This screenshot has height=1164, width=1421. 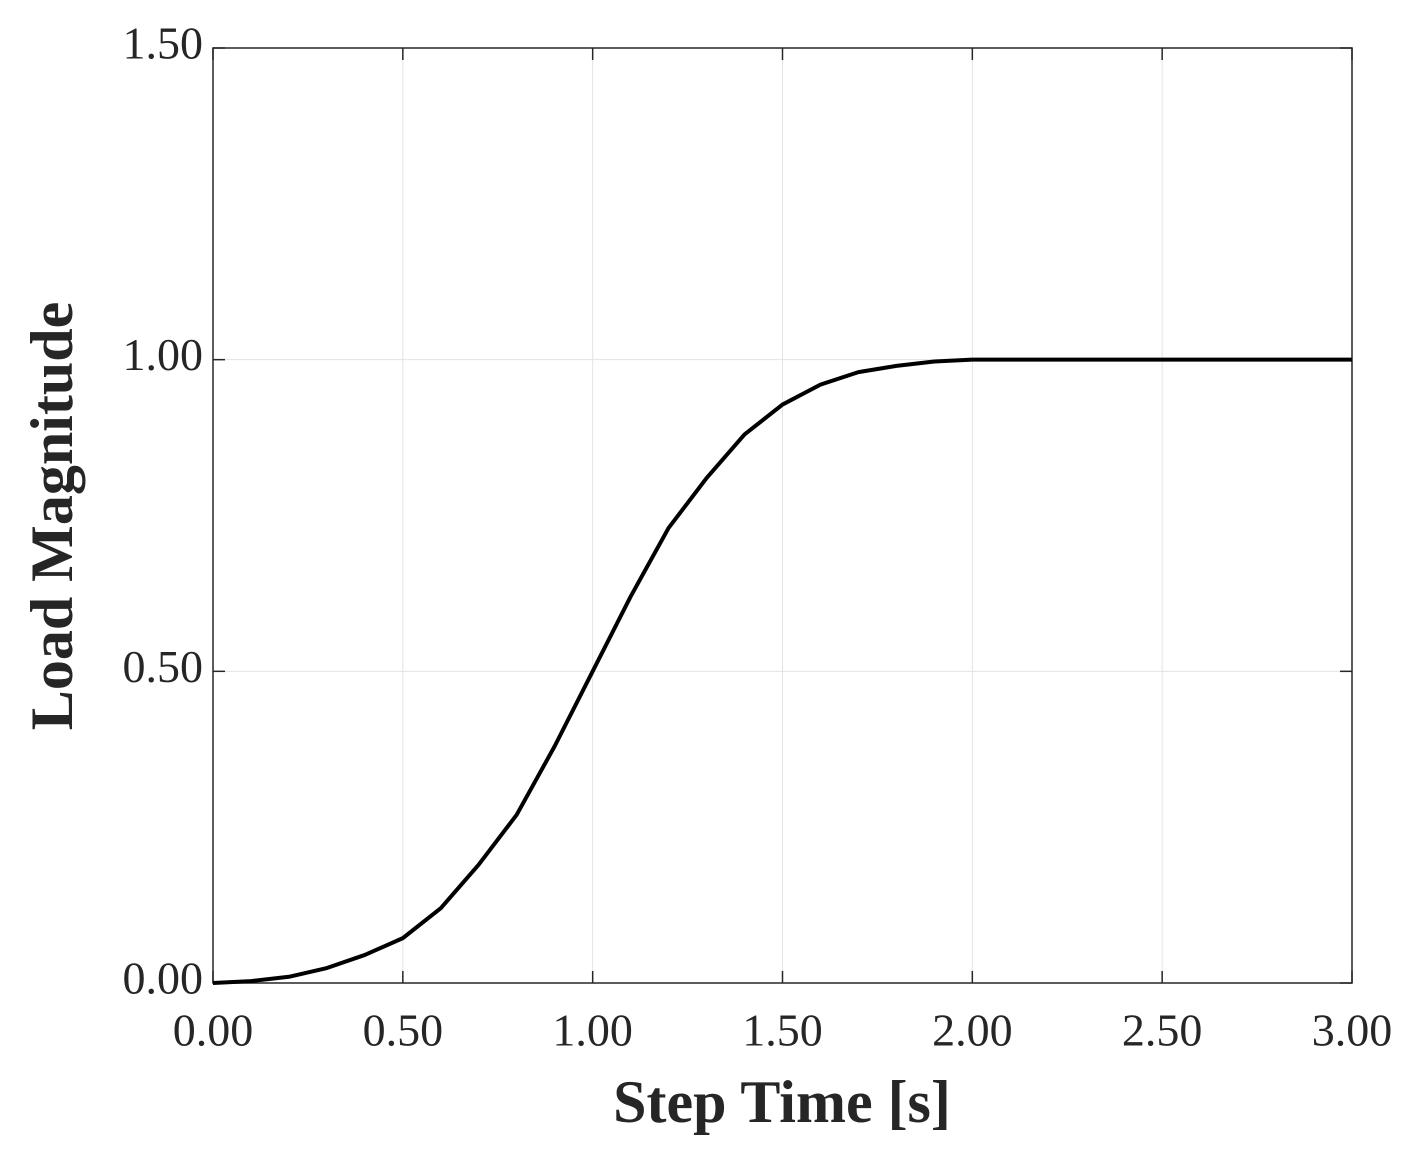 What do you see at coordinates (403, 1030) in the screenshot?
I see `x-tick-label: 0.50` at bounding box center [403, 1030].